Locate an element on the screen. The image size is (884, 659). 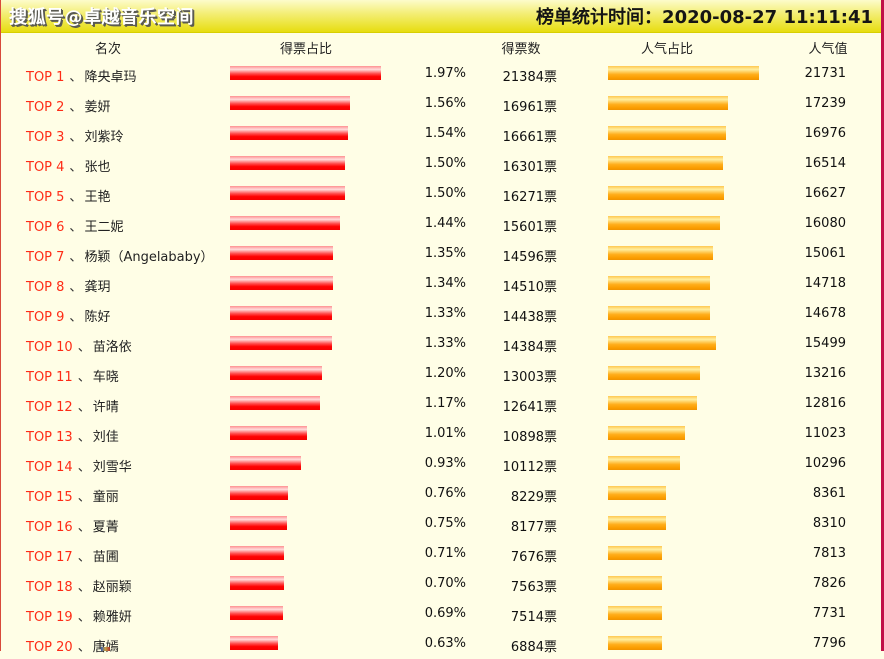
vote-pct-value: 1.50% is located at coordinates (445, 193).